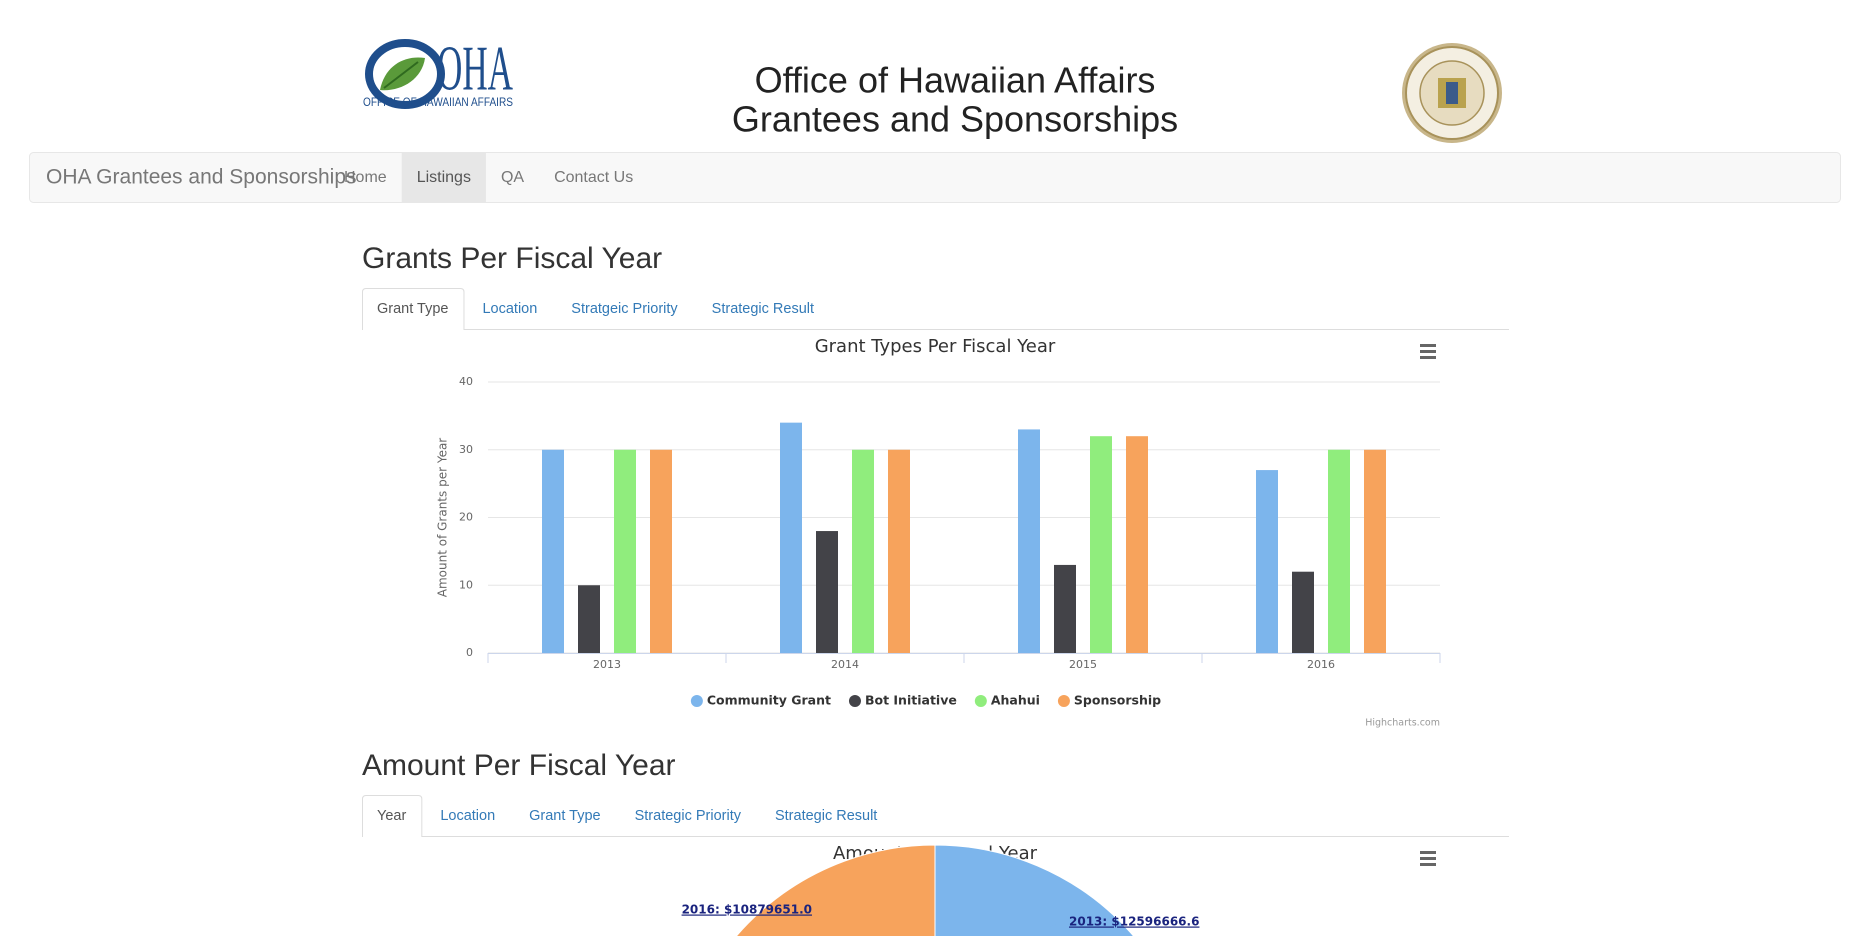 The image size is (1872, 936). Describe the element at coordinates (519, 765) in the screenshot. I see `section-heading: Amount Per Fiscal Year` at that location.